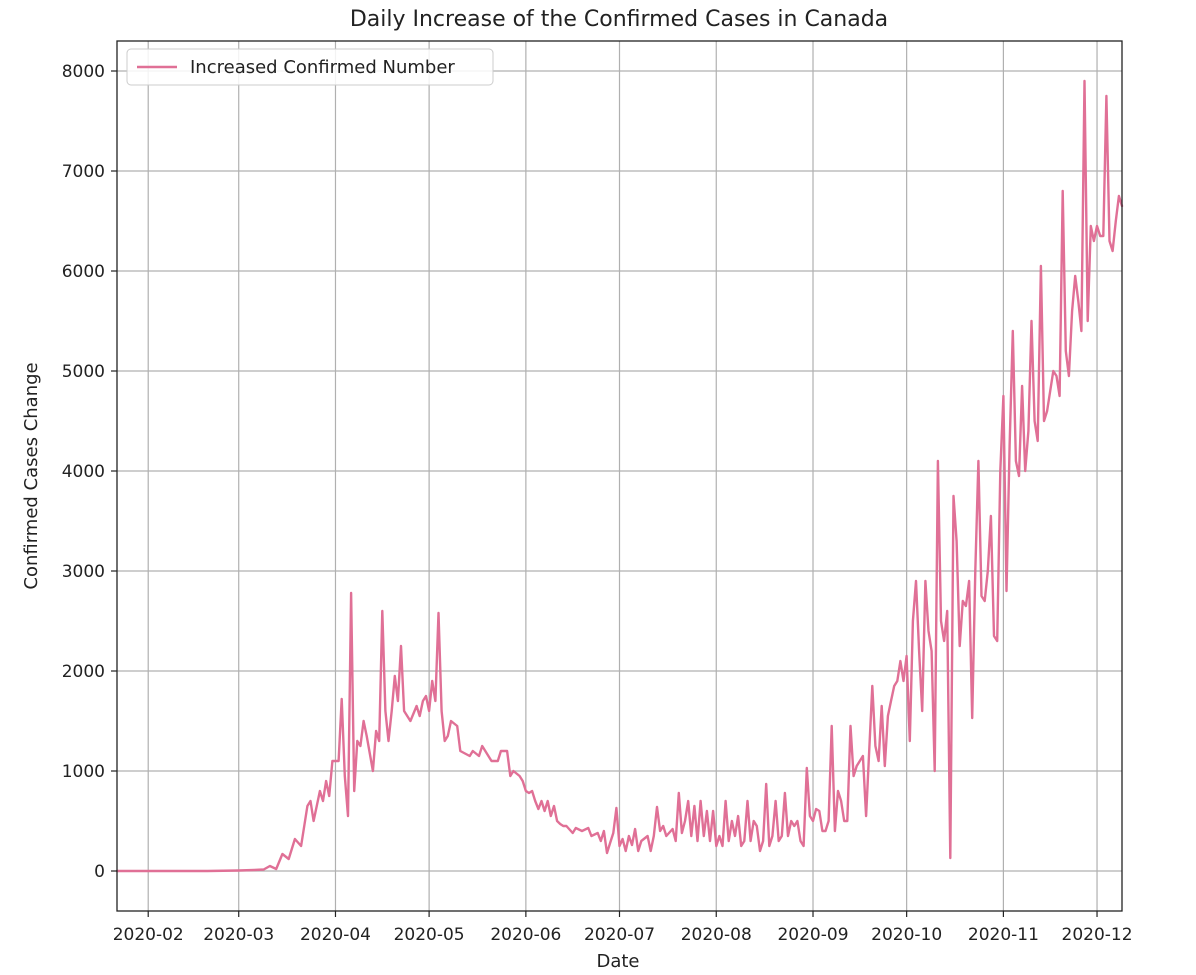  I want to click on y-tick-label: 4000, so click(83, 472).